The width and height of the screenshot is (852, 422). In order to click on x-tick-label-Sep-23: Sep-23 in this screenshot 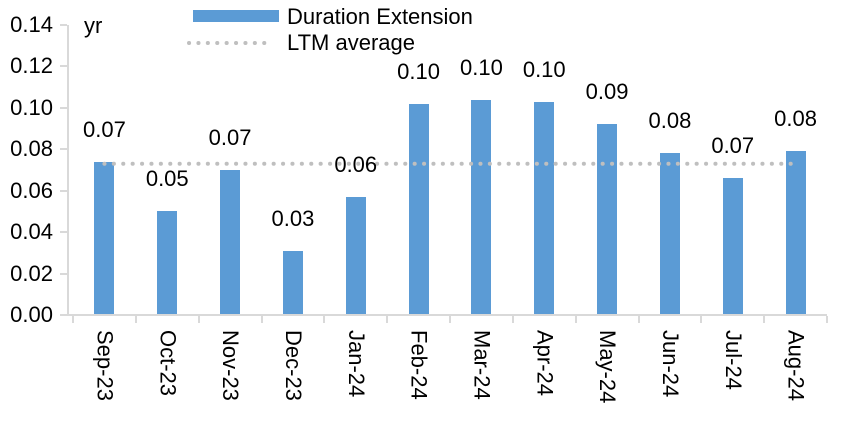, I will do `click(105, 365)`.